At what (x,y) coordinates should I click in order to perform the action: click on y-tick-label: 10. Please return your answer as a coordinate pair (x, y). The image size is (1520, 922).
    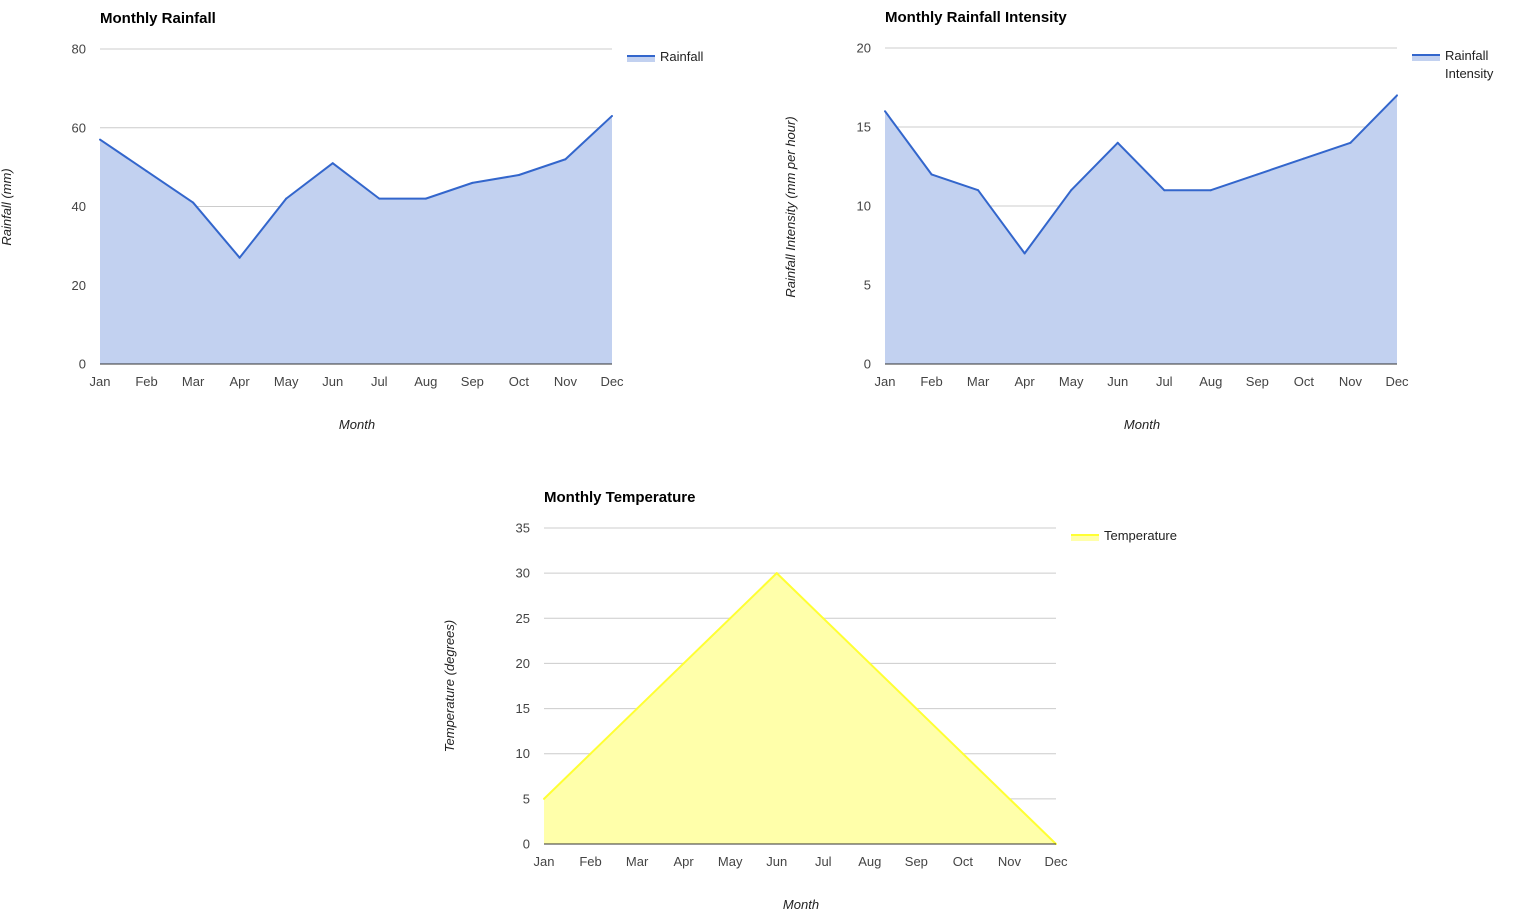
    Looking at the image, I should click on (864, 206).